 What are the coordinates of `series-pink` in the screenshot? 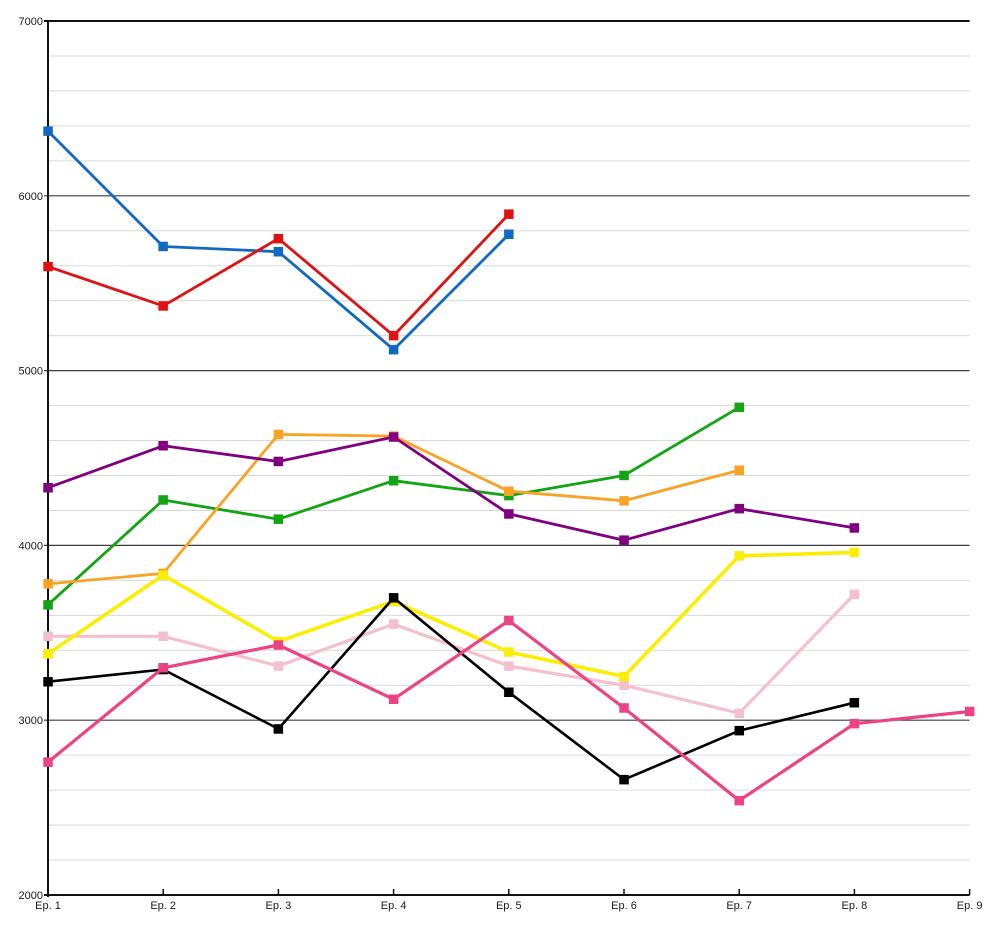 It's located at (451, 653).